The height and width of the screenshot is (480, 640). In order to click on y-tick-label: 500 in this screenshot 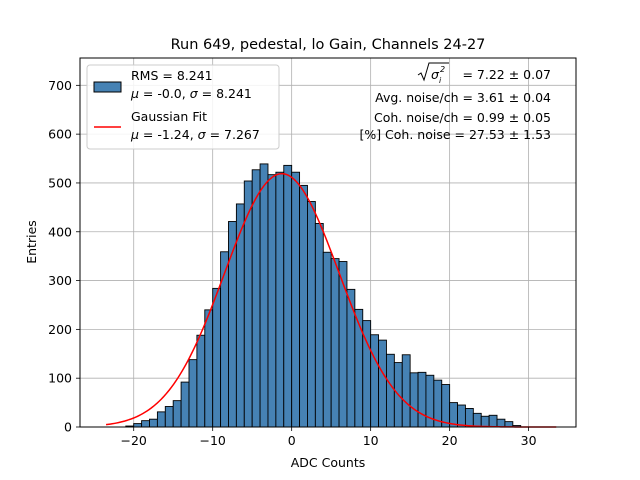, I will do `click(60, 182)`.